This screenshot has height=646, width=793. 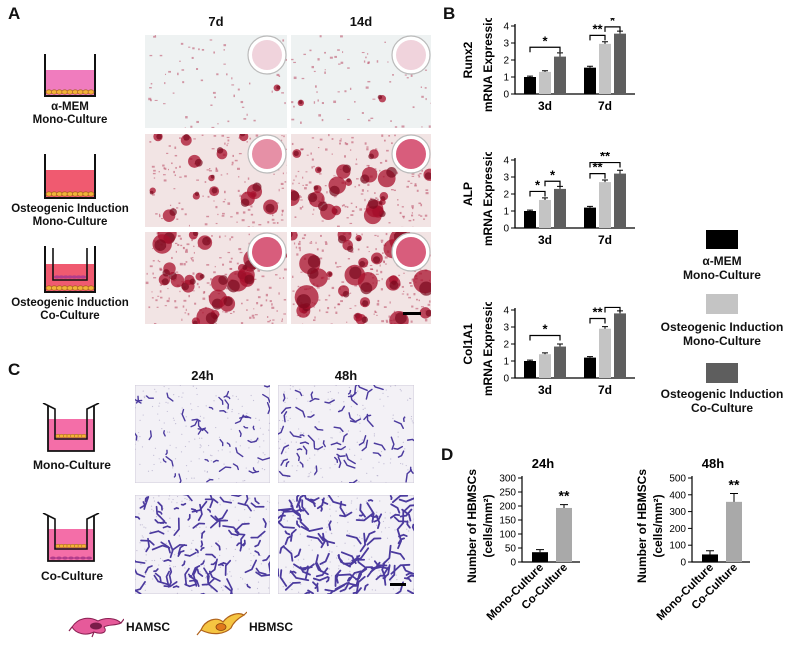 I want to click on coculture-dish-icon, so click(x=70, y=269).